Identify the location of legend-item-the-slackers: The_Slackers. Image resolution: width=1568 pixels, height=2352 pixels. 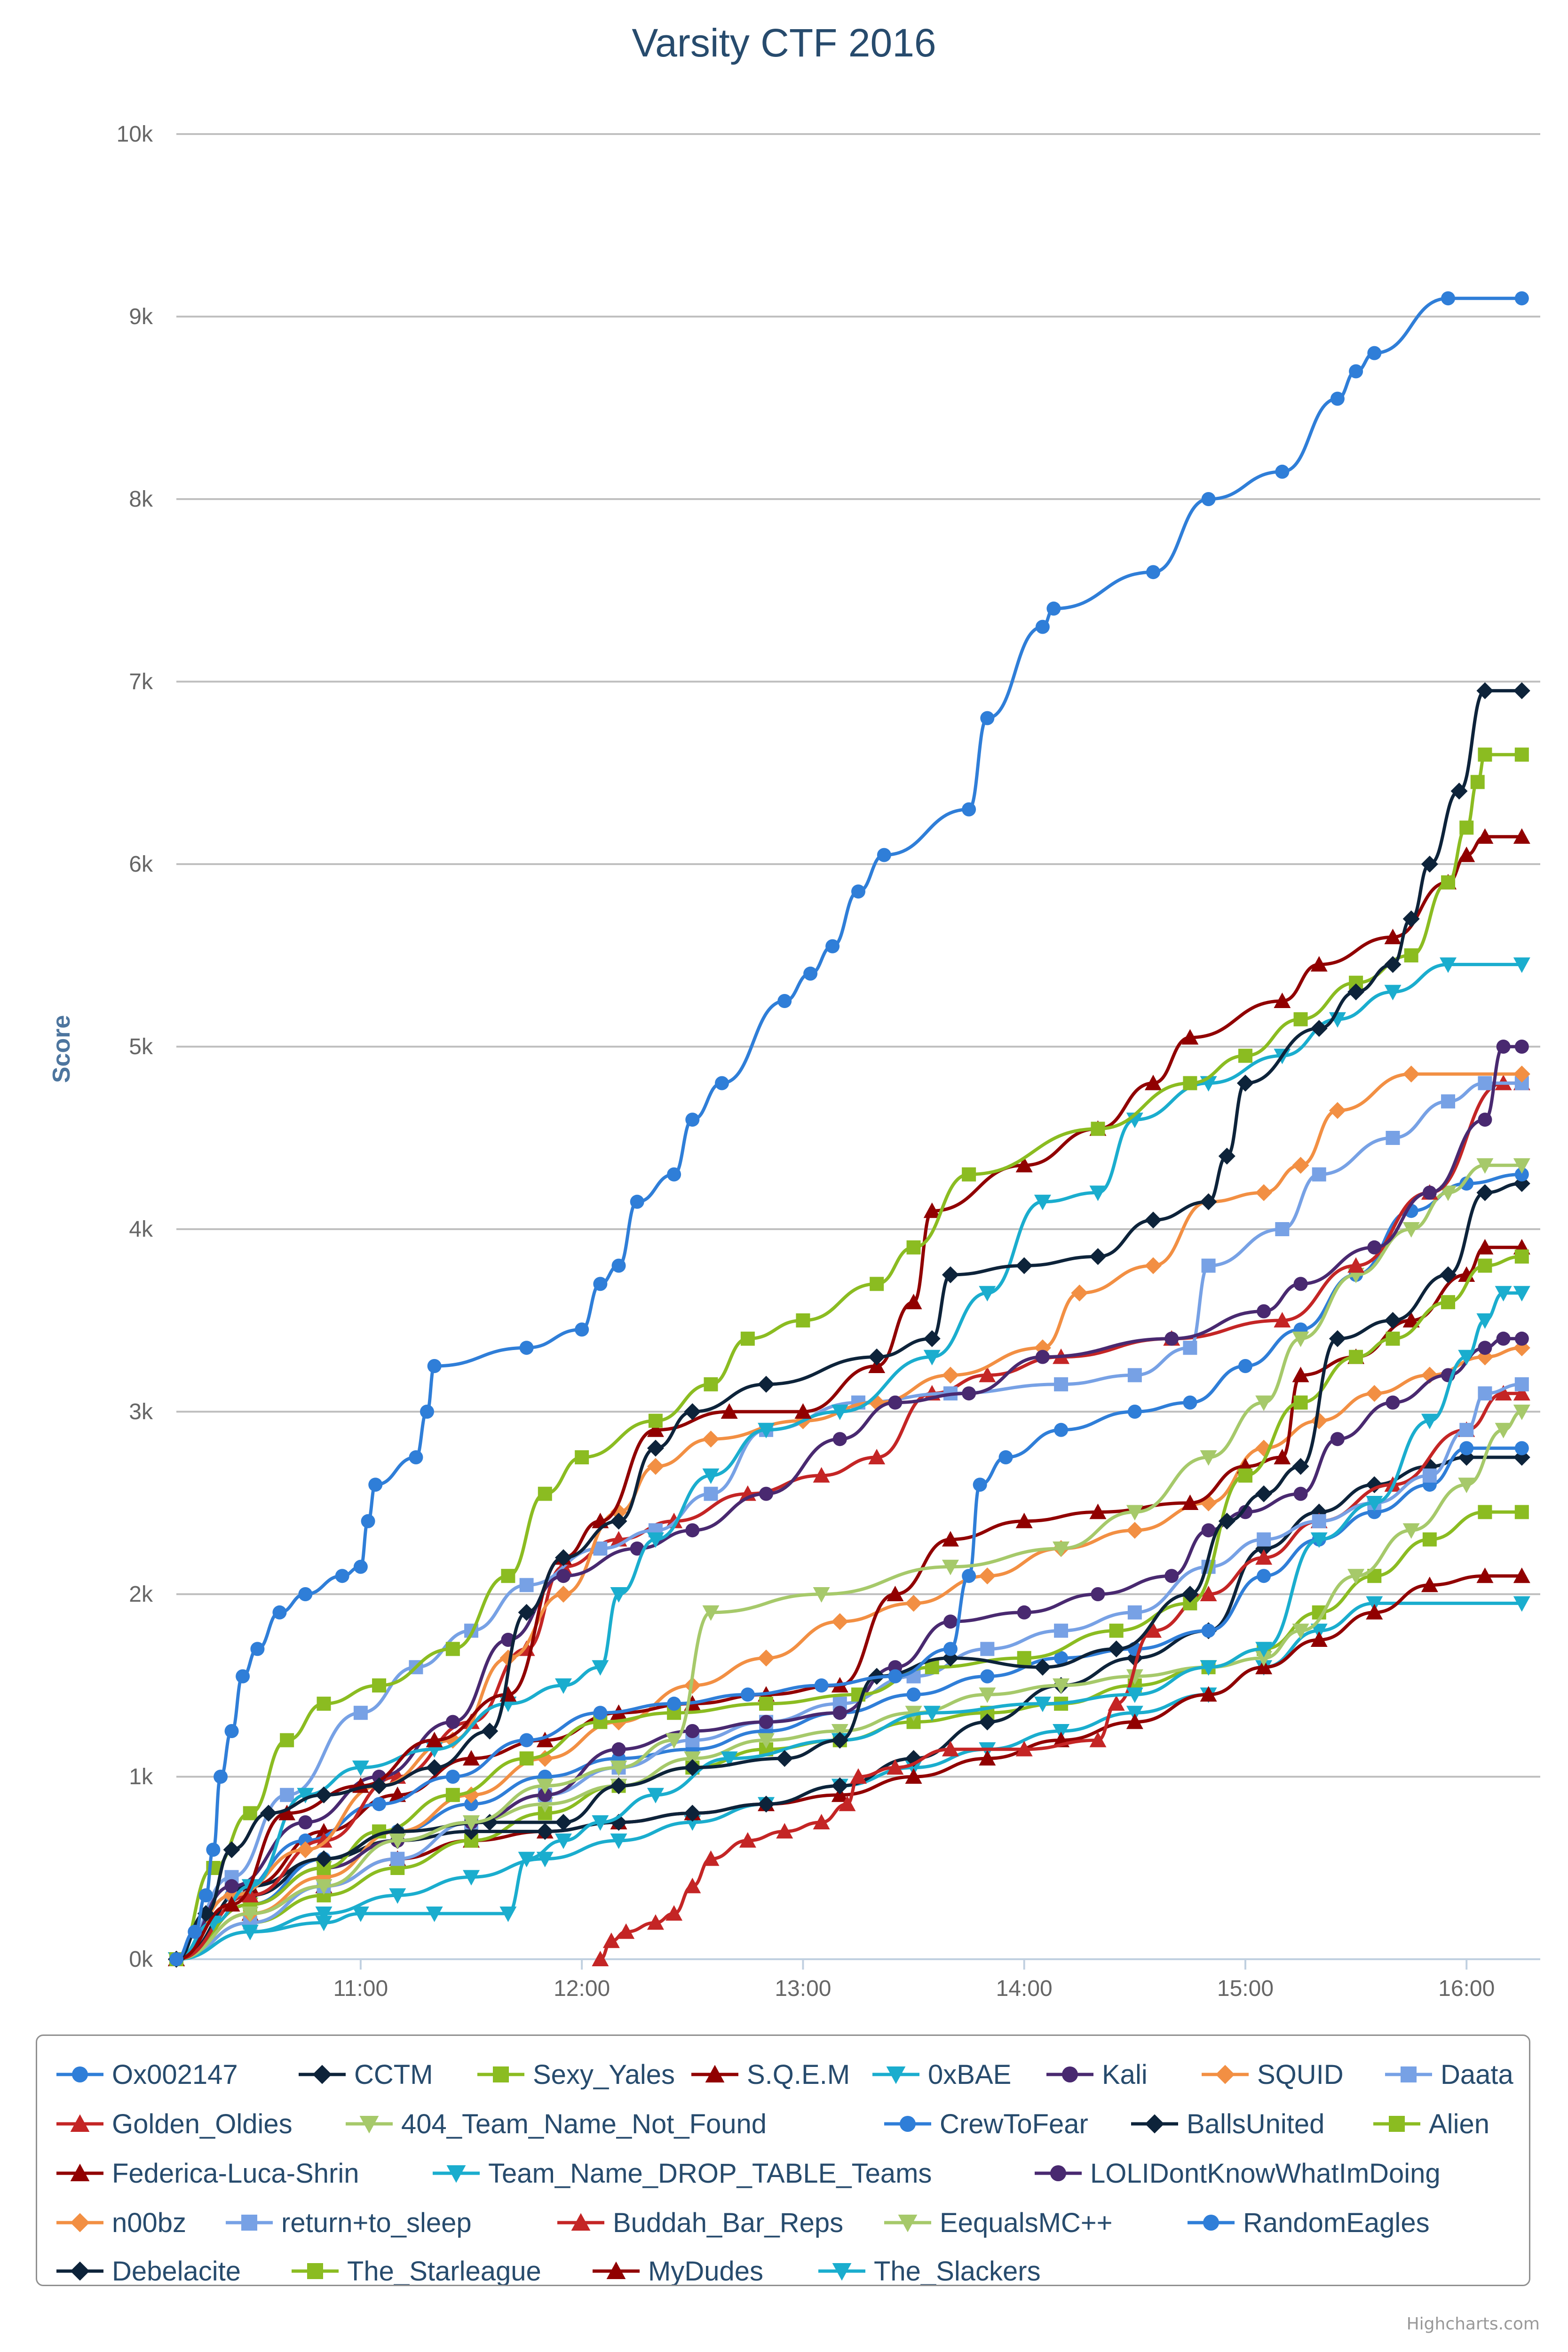
(929, 2271).